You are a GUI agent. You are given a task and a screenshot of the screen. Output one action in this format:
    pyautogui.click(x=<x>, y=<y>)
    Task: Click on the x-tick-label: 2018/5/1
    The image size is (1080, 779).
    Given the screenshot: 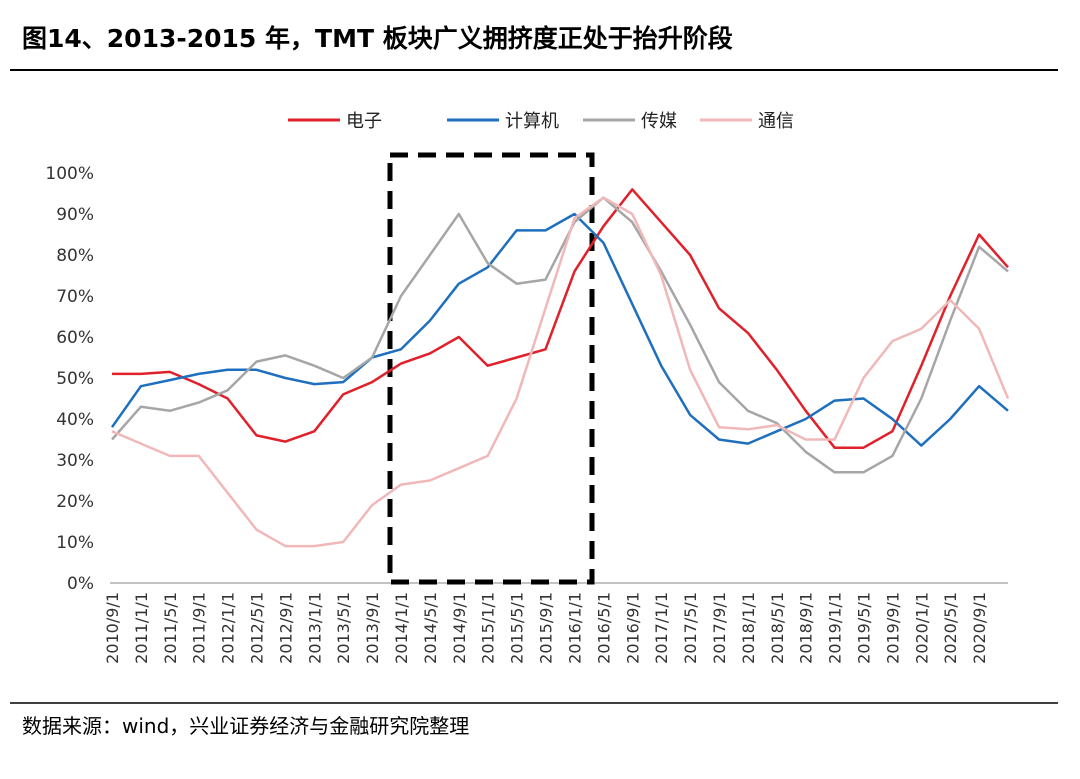 What is the action you would take?
    pyautogui.click(x=777, y=628)
    